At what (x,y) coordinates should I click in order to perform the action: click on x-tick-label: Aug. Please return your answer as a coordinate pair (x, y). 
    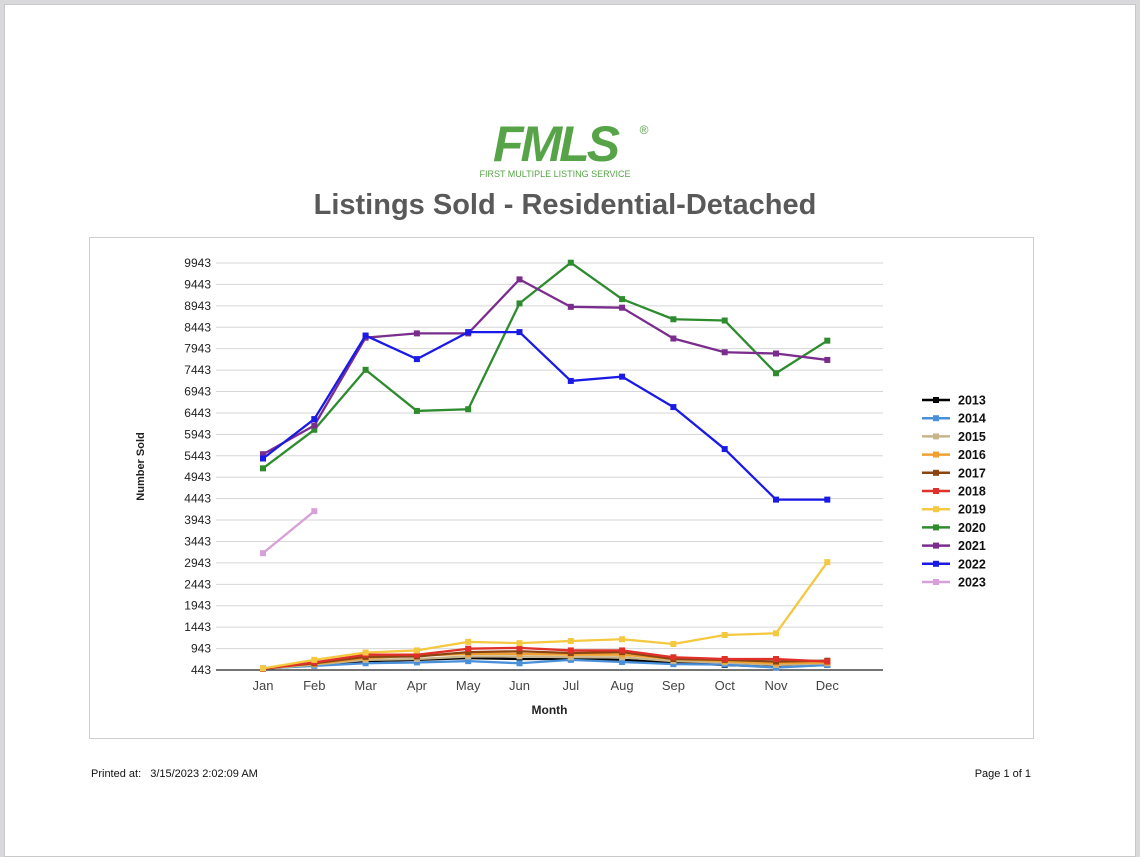
    Looking at the image, I should click on (622, 685).